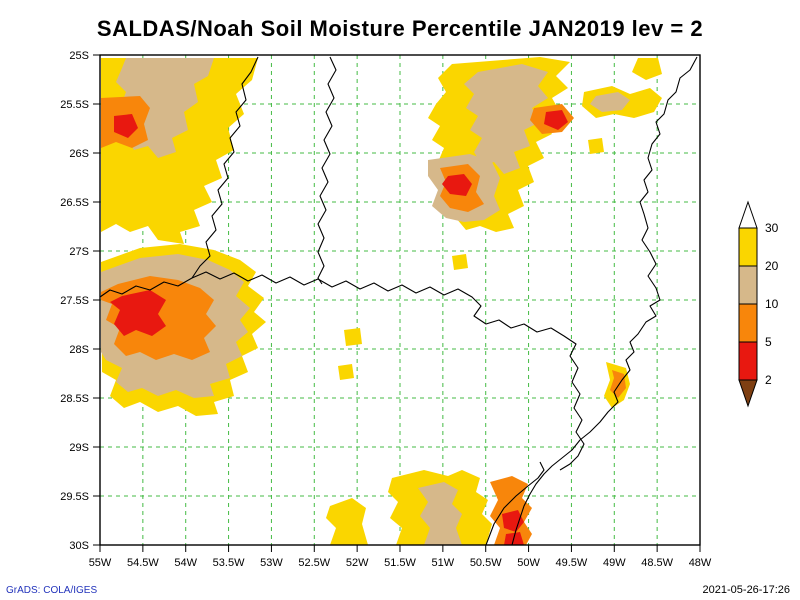 This screenshot has height=600, width=800. What do you see at coordinates (400, 563) in the screenshot?
I see `lon-label: 51.5W` at bounding box center [400, 563].